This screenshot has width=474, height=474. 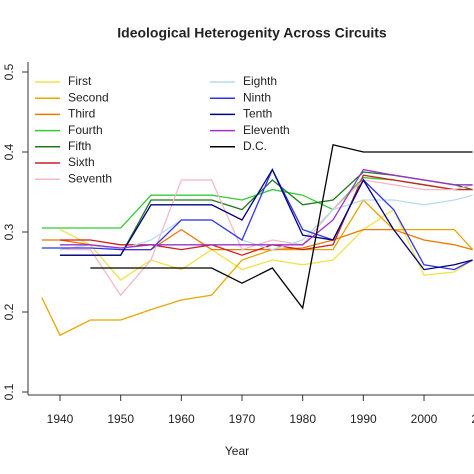 What do you see at coordinates (302, 419) in the screenshot?
I see `x-tick-label: 1980` at bounding box center [302, 419].